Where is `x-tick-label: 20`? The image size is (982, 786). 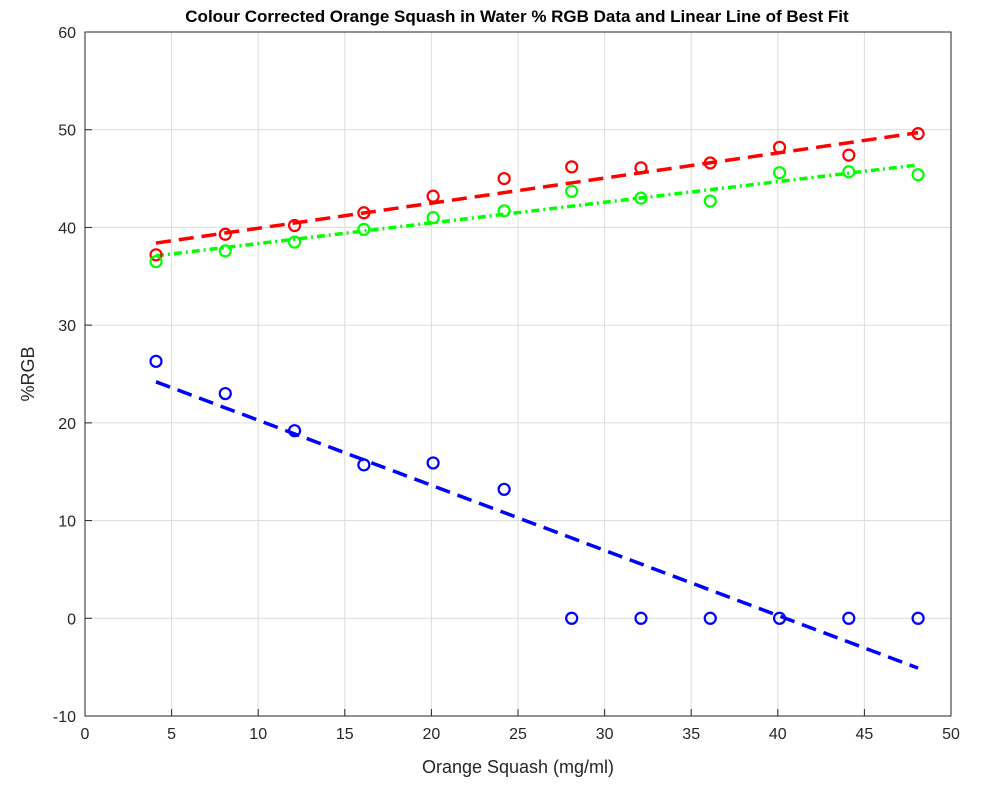 x-tick-label: 20 is located at coordinates (432, 734).